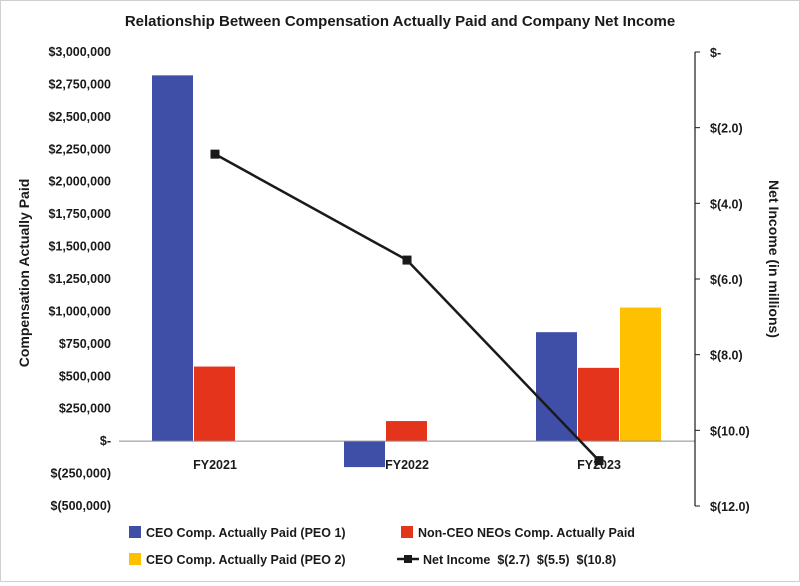 This screenshot has width=800, height=586. What do you see at coordinates (246, 560) in the screenshot?
I see `legend-label-2: CEO Comp. Actually Paid (PEO 2)` at bounding box center [246, 560].